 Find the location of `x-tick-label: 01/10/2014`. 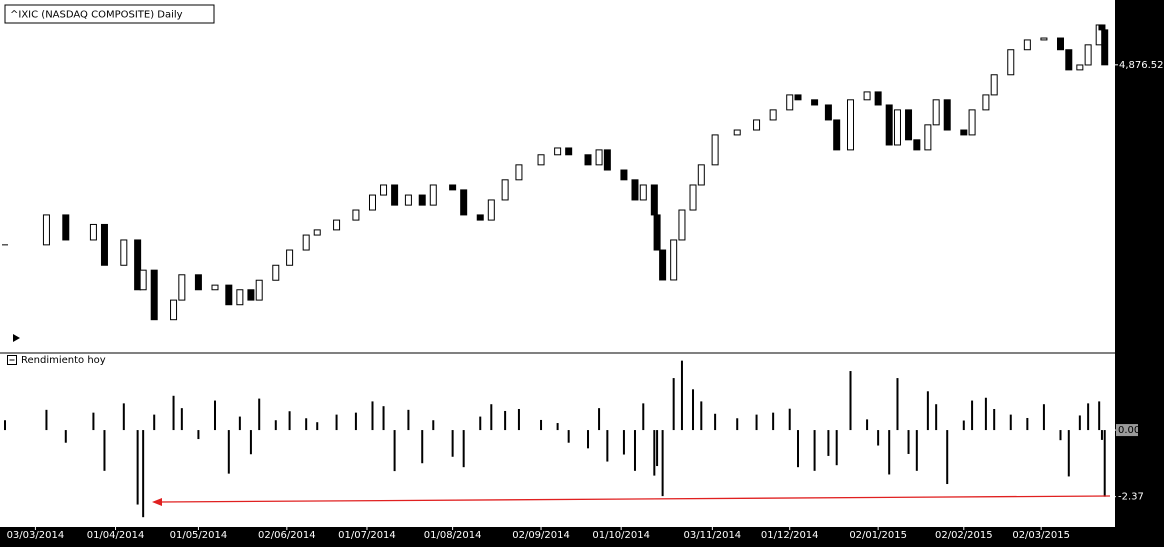

x-tick-label: 01/10/2014 is located at coordinates (621, 535).